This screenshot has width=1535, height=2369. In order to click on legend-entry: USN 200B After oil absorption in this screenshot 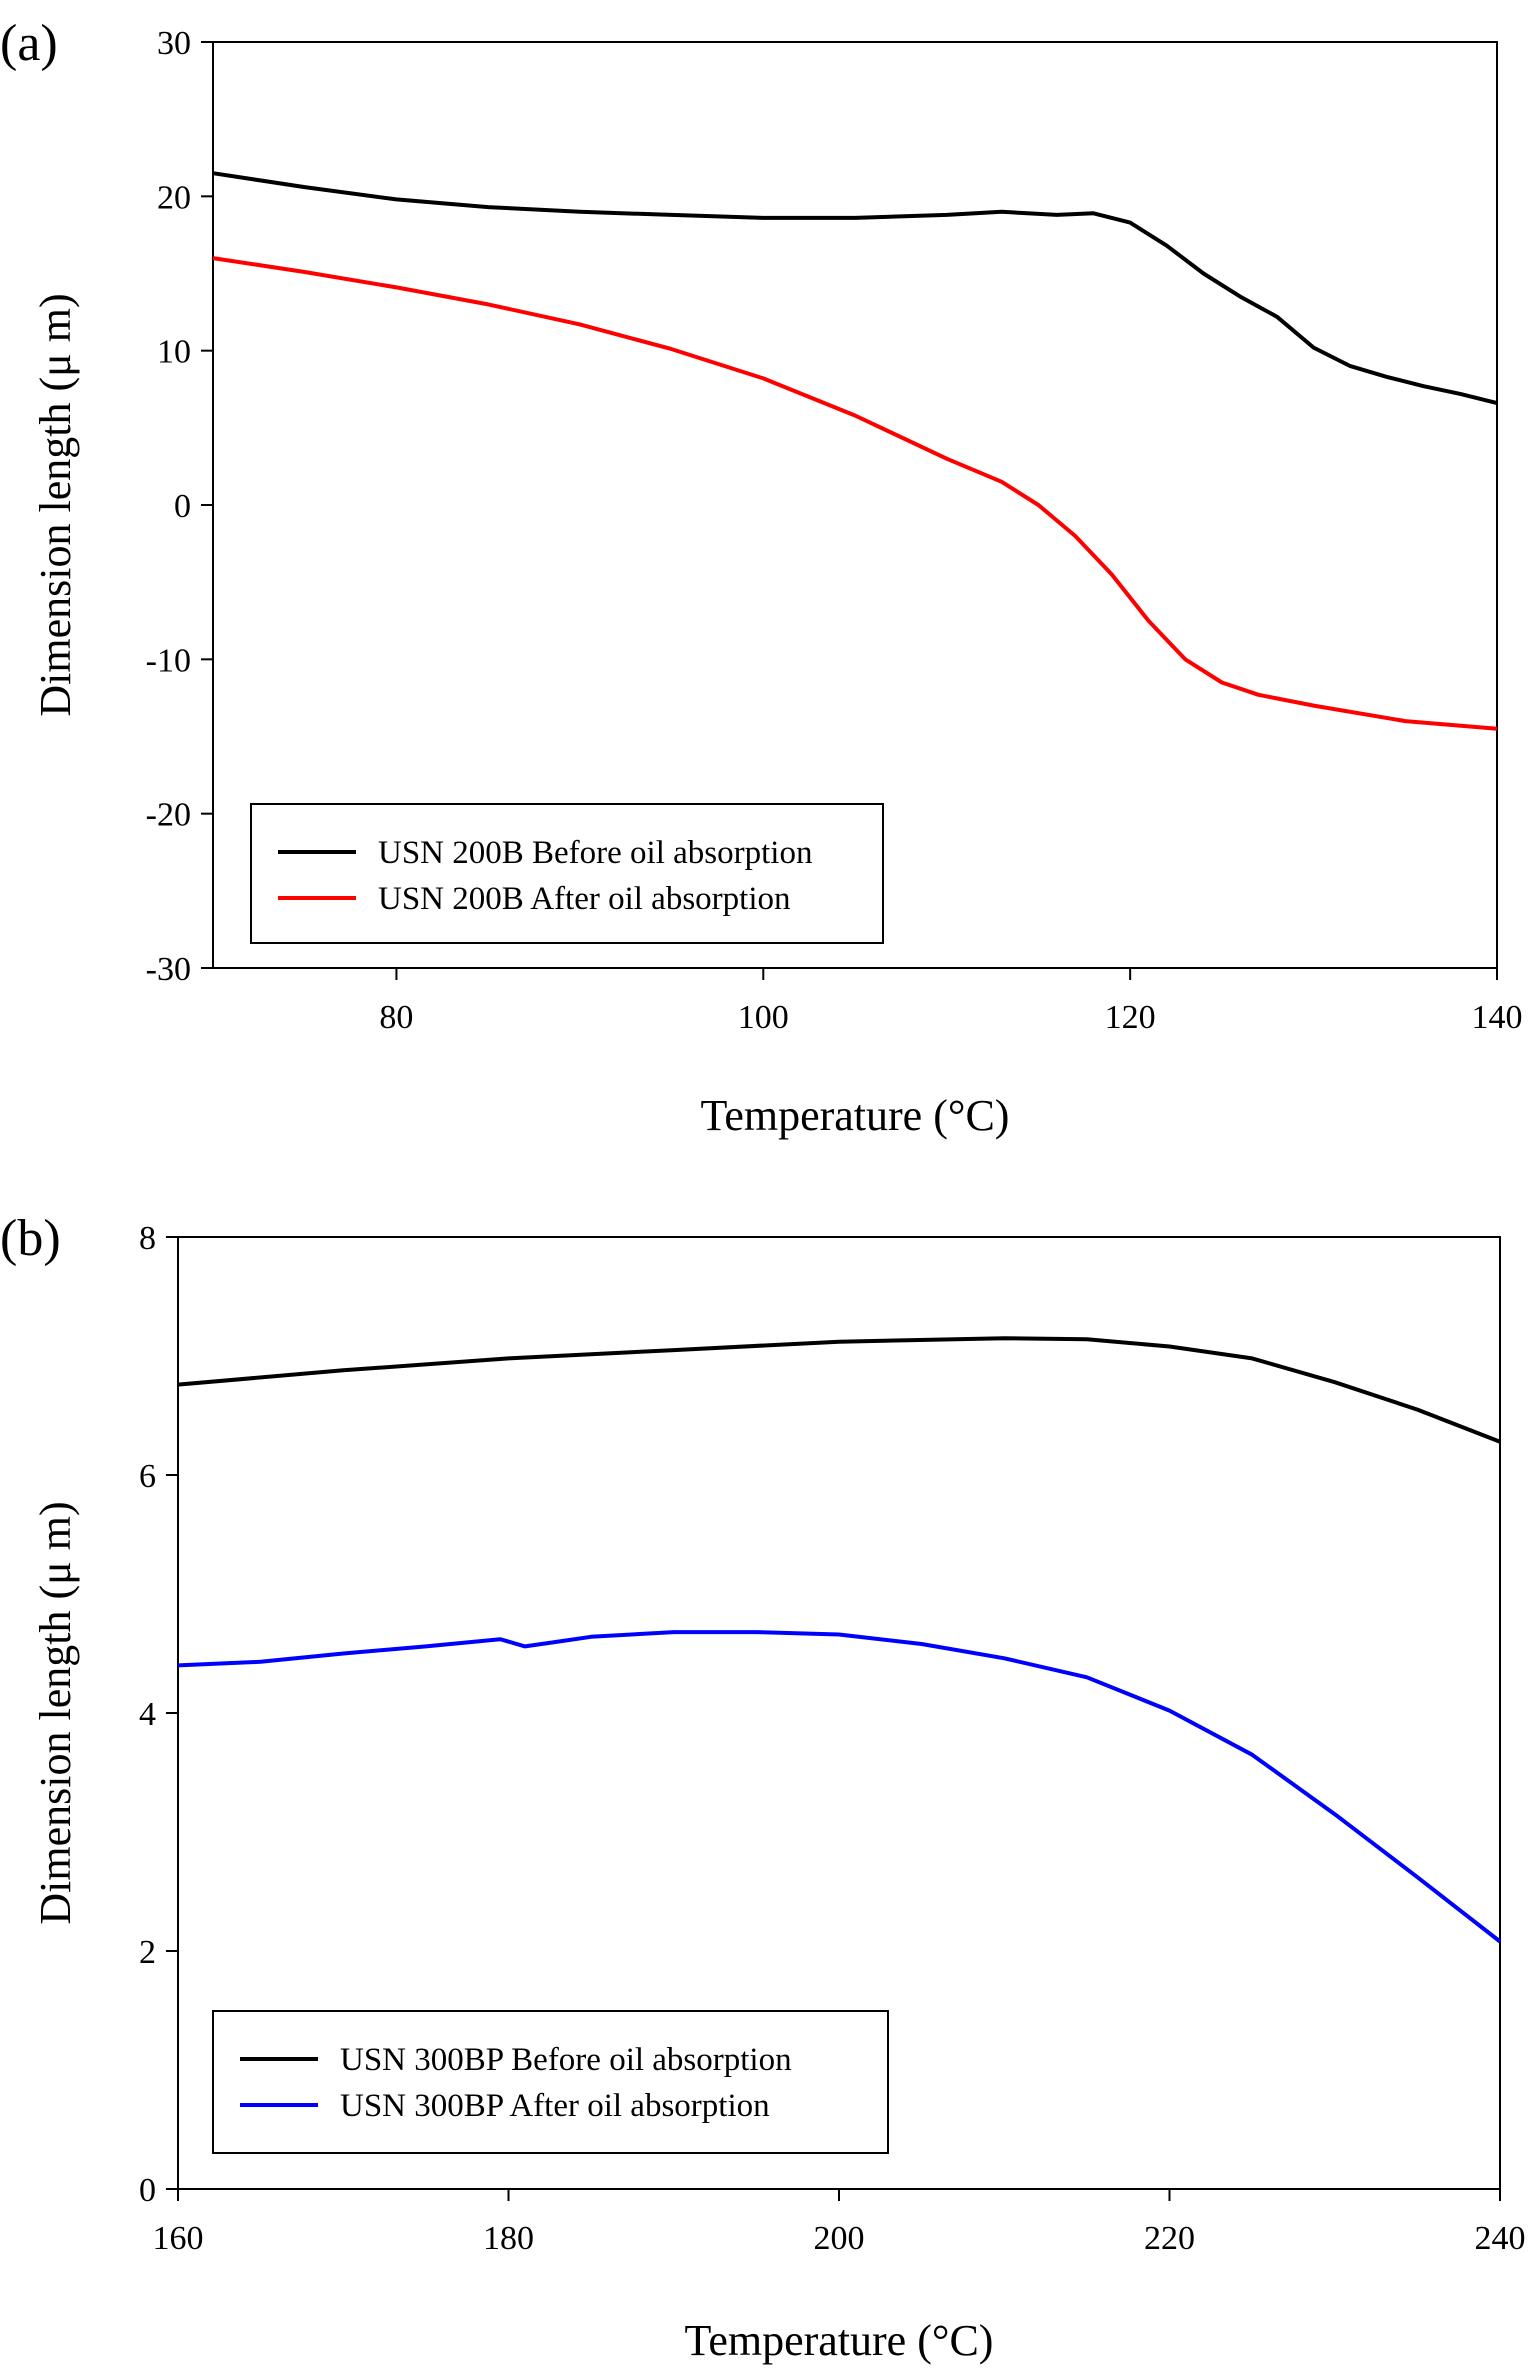, I will do `click(584, 899)`.